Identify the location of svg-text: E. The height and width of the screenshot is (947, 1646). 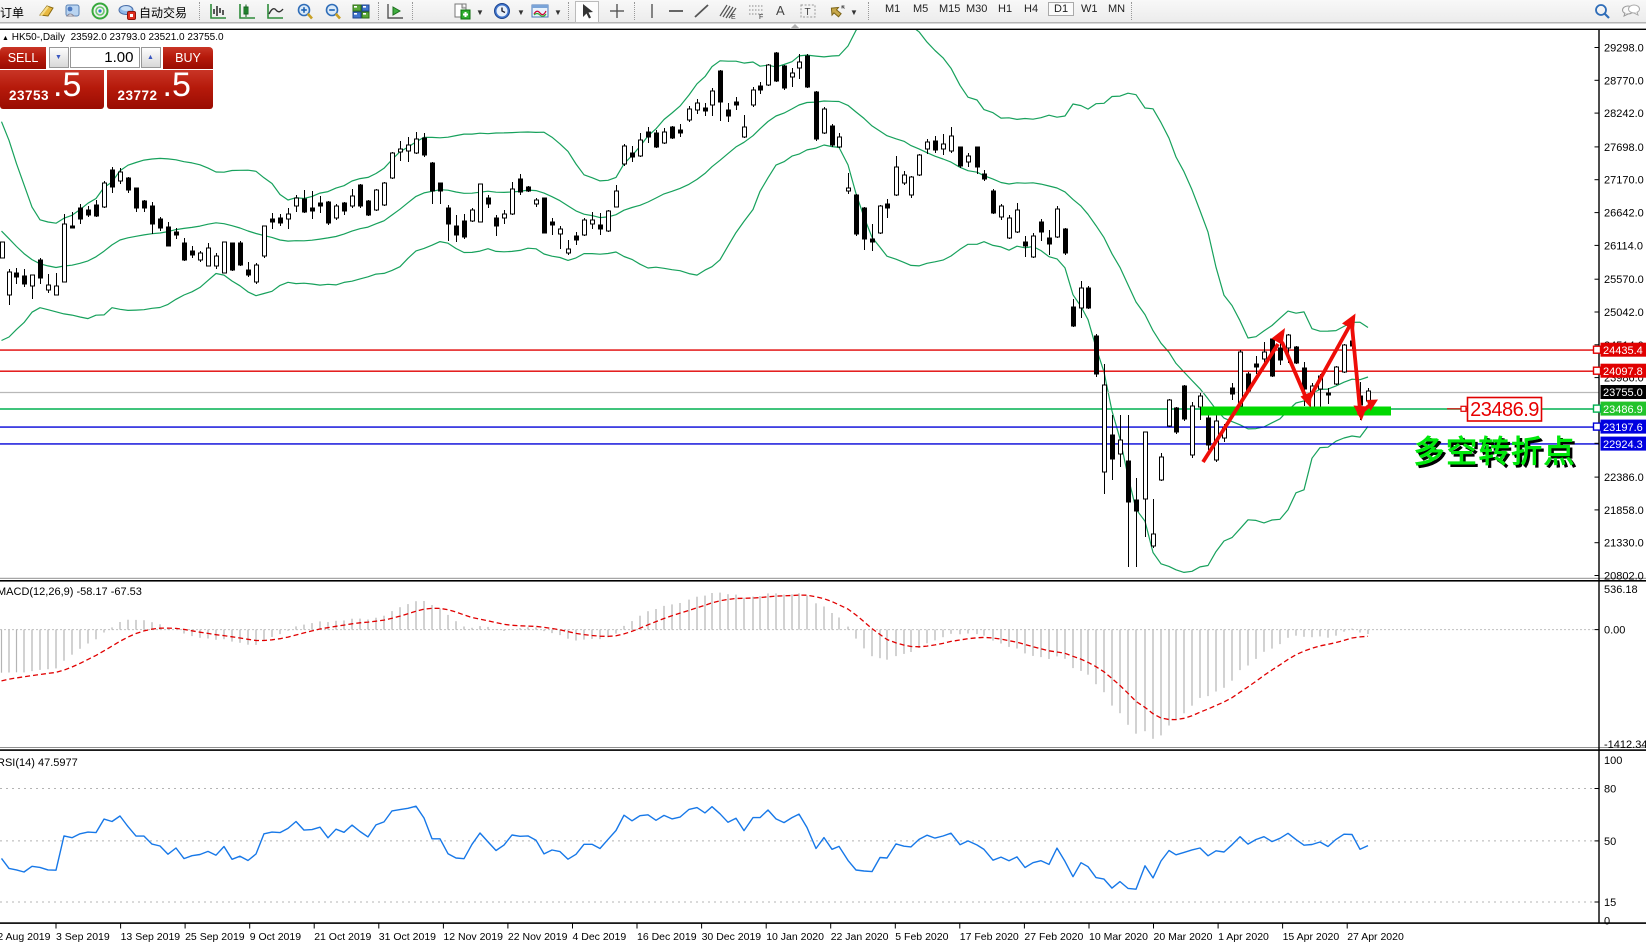
(733, 17).